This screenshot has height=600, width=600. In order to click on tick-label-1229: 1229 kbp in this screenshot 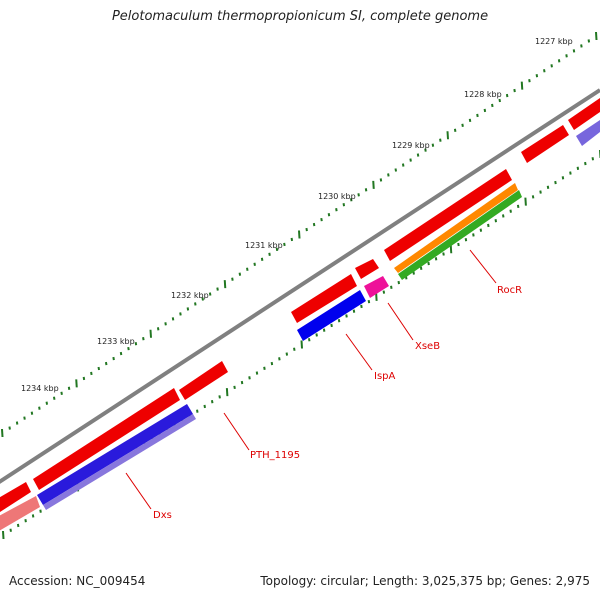, I will do `click(411, 145)`.